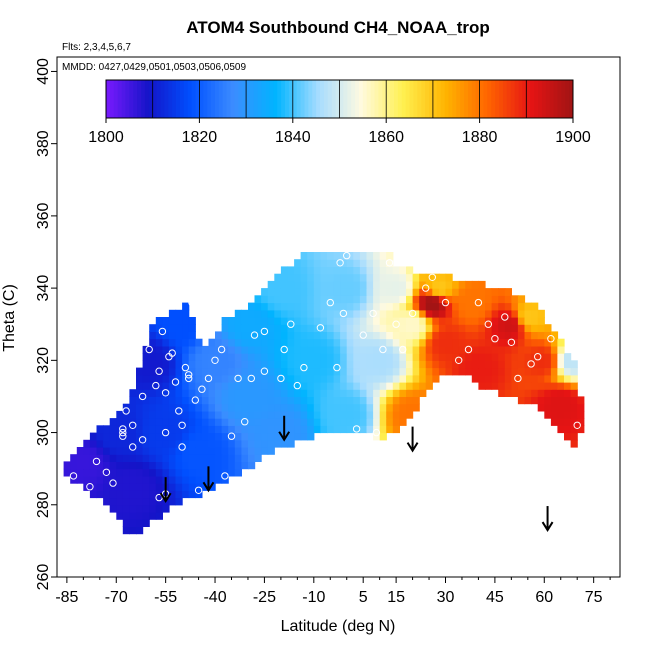 The width and height of the screenshot is (650, 650). What do you see at coordinates (412, 447) in the screenshot?
I see `marker-arrow-head` at bounding box center [412, 447].